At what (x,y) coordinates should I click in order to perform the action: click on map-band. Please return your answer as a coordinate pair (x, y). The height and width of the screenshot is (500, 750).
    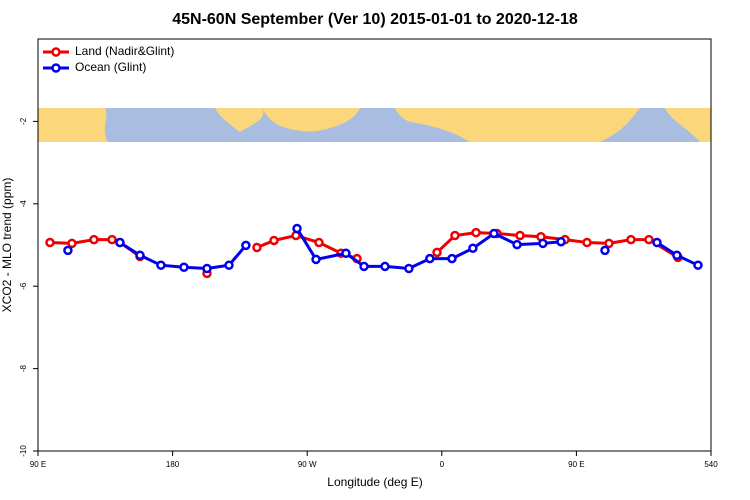
    Looking at the image, I should click on (374, 125).